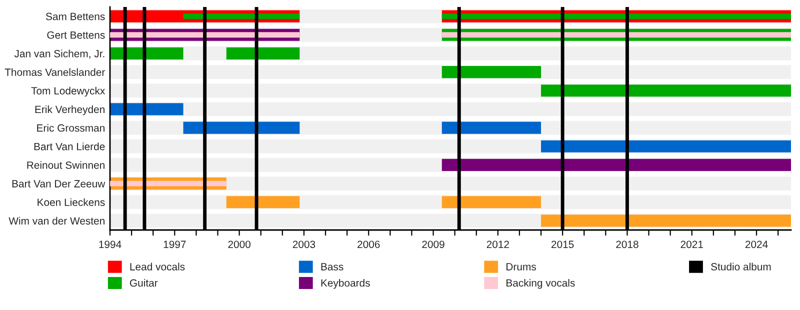  Describe the element at coordinates (157, 266) in the screenshot. I see `legend-label: Lead vocals` at that location.